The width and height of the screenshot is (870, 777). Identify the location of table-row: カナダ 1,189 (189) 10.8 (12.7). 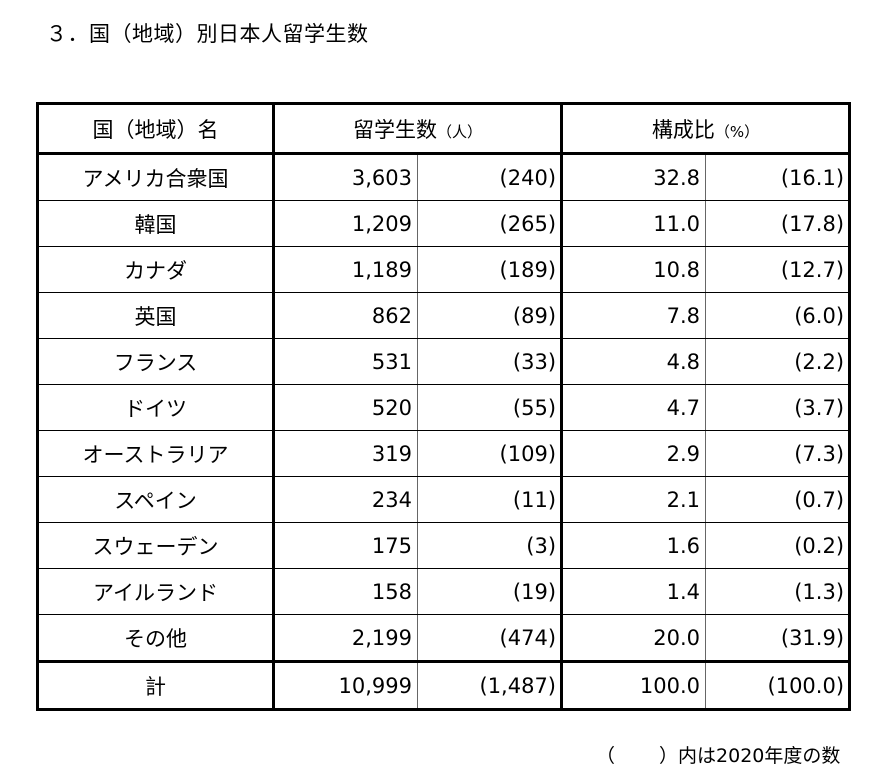
(443, 269).